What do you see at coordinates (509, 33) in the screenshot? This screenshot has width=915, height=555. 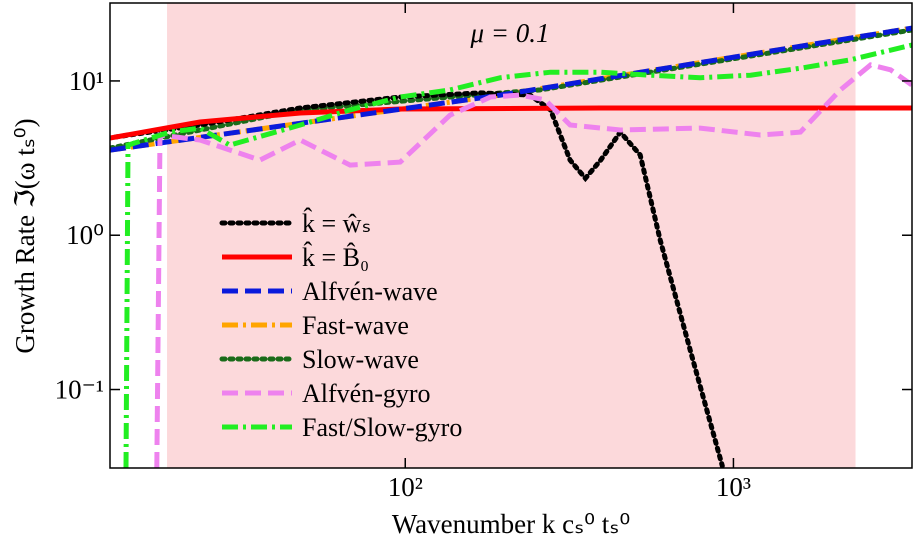 I see `annotation: μ = 0.1` at bounding box center [509, 33].